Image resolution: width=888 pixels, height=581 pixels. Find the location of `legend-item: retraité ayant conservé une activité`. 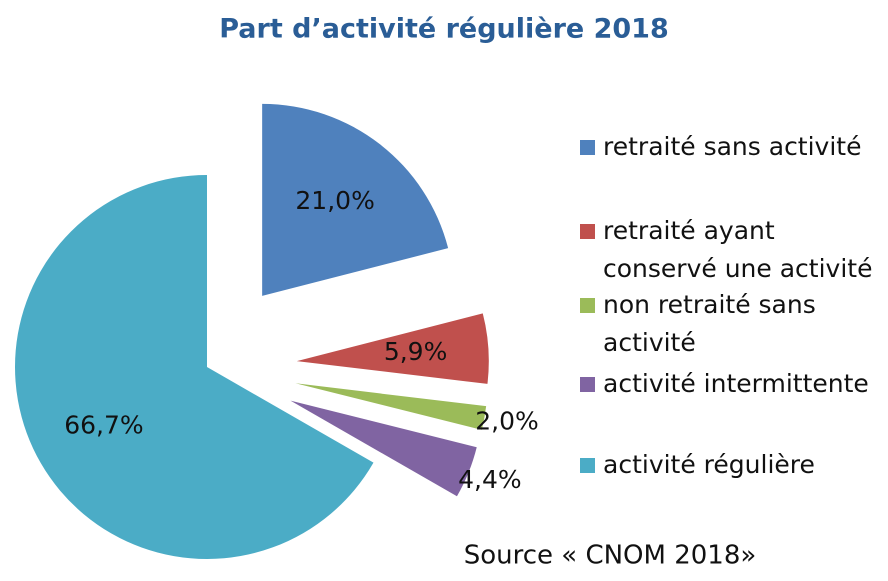

legend-item: retraité ayant conservé une activité is located at coordinates (731, 250).